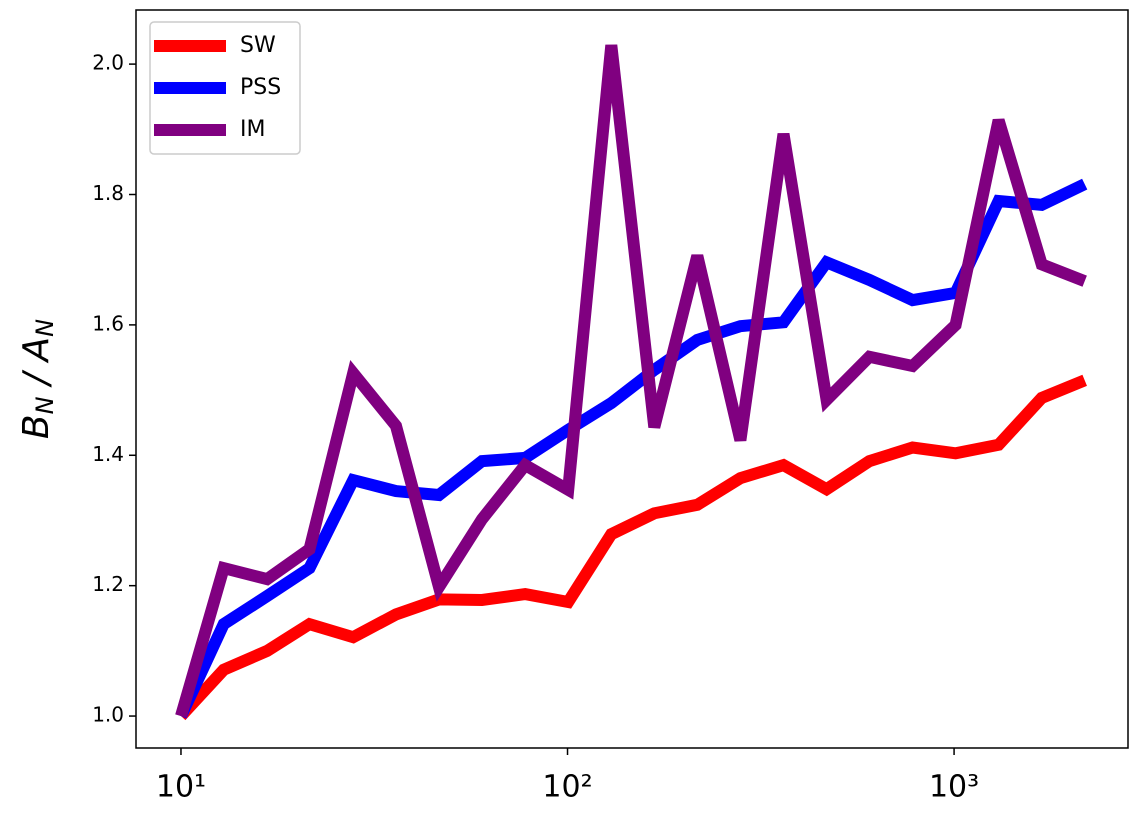 This screenshot has height=815, width=1145. Describe the element at coordinates (108, 715) in the screenshot. I see `y-tick-label: 1.0` at that location.